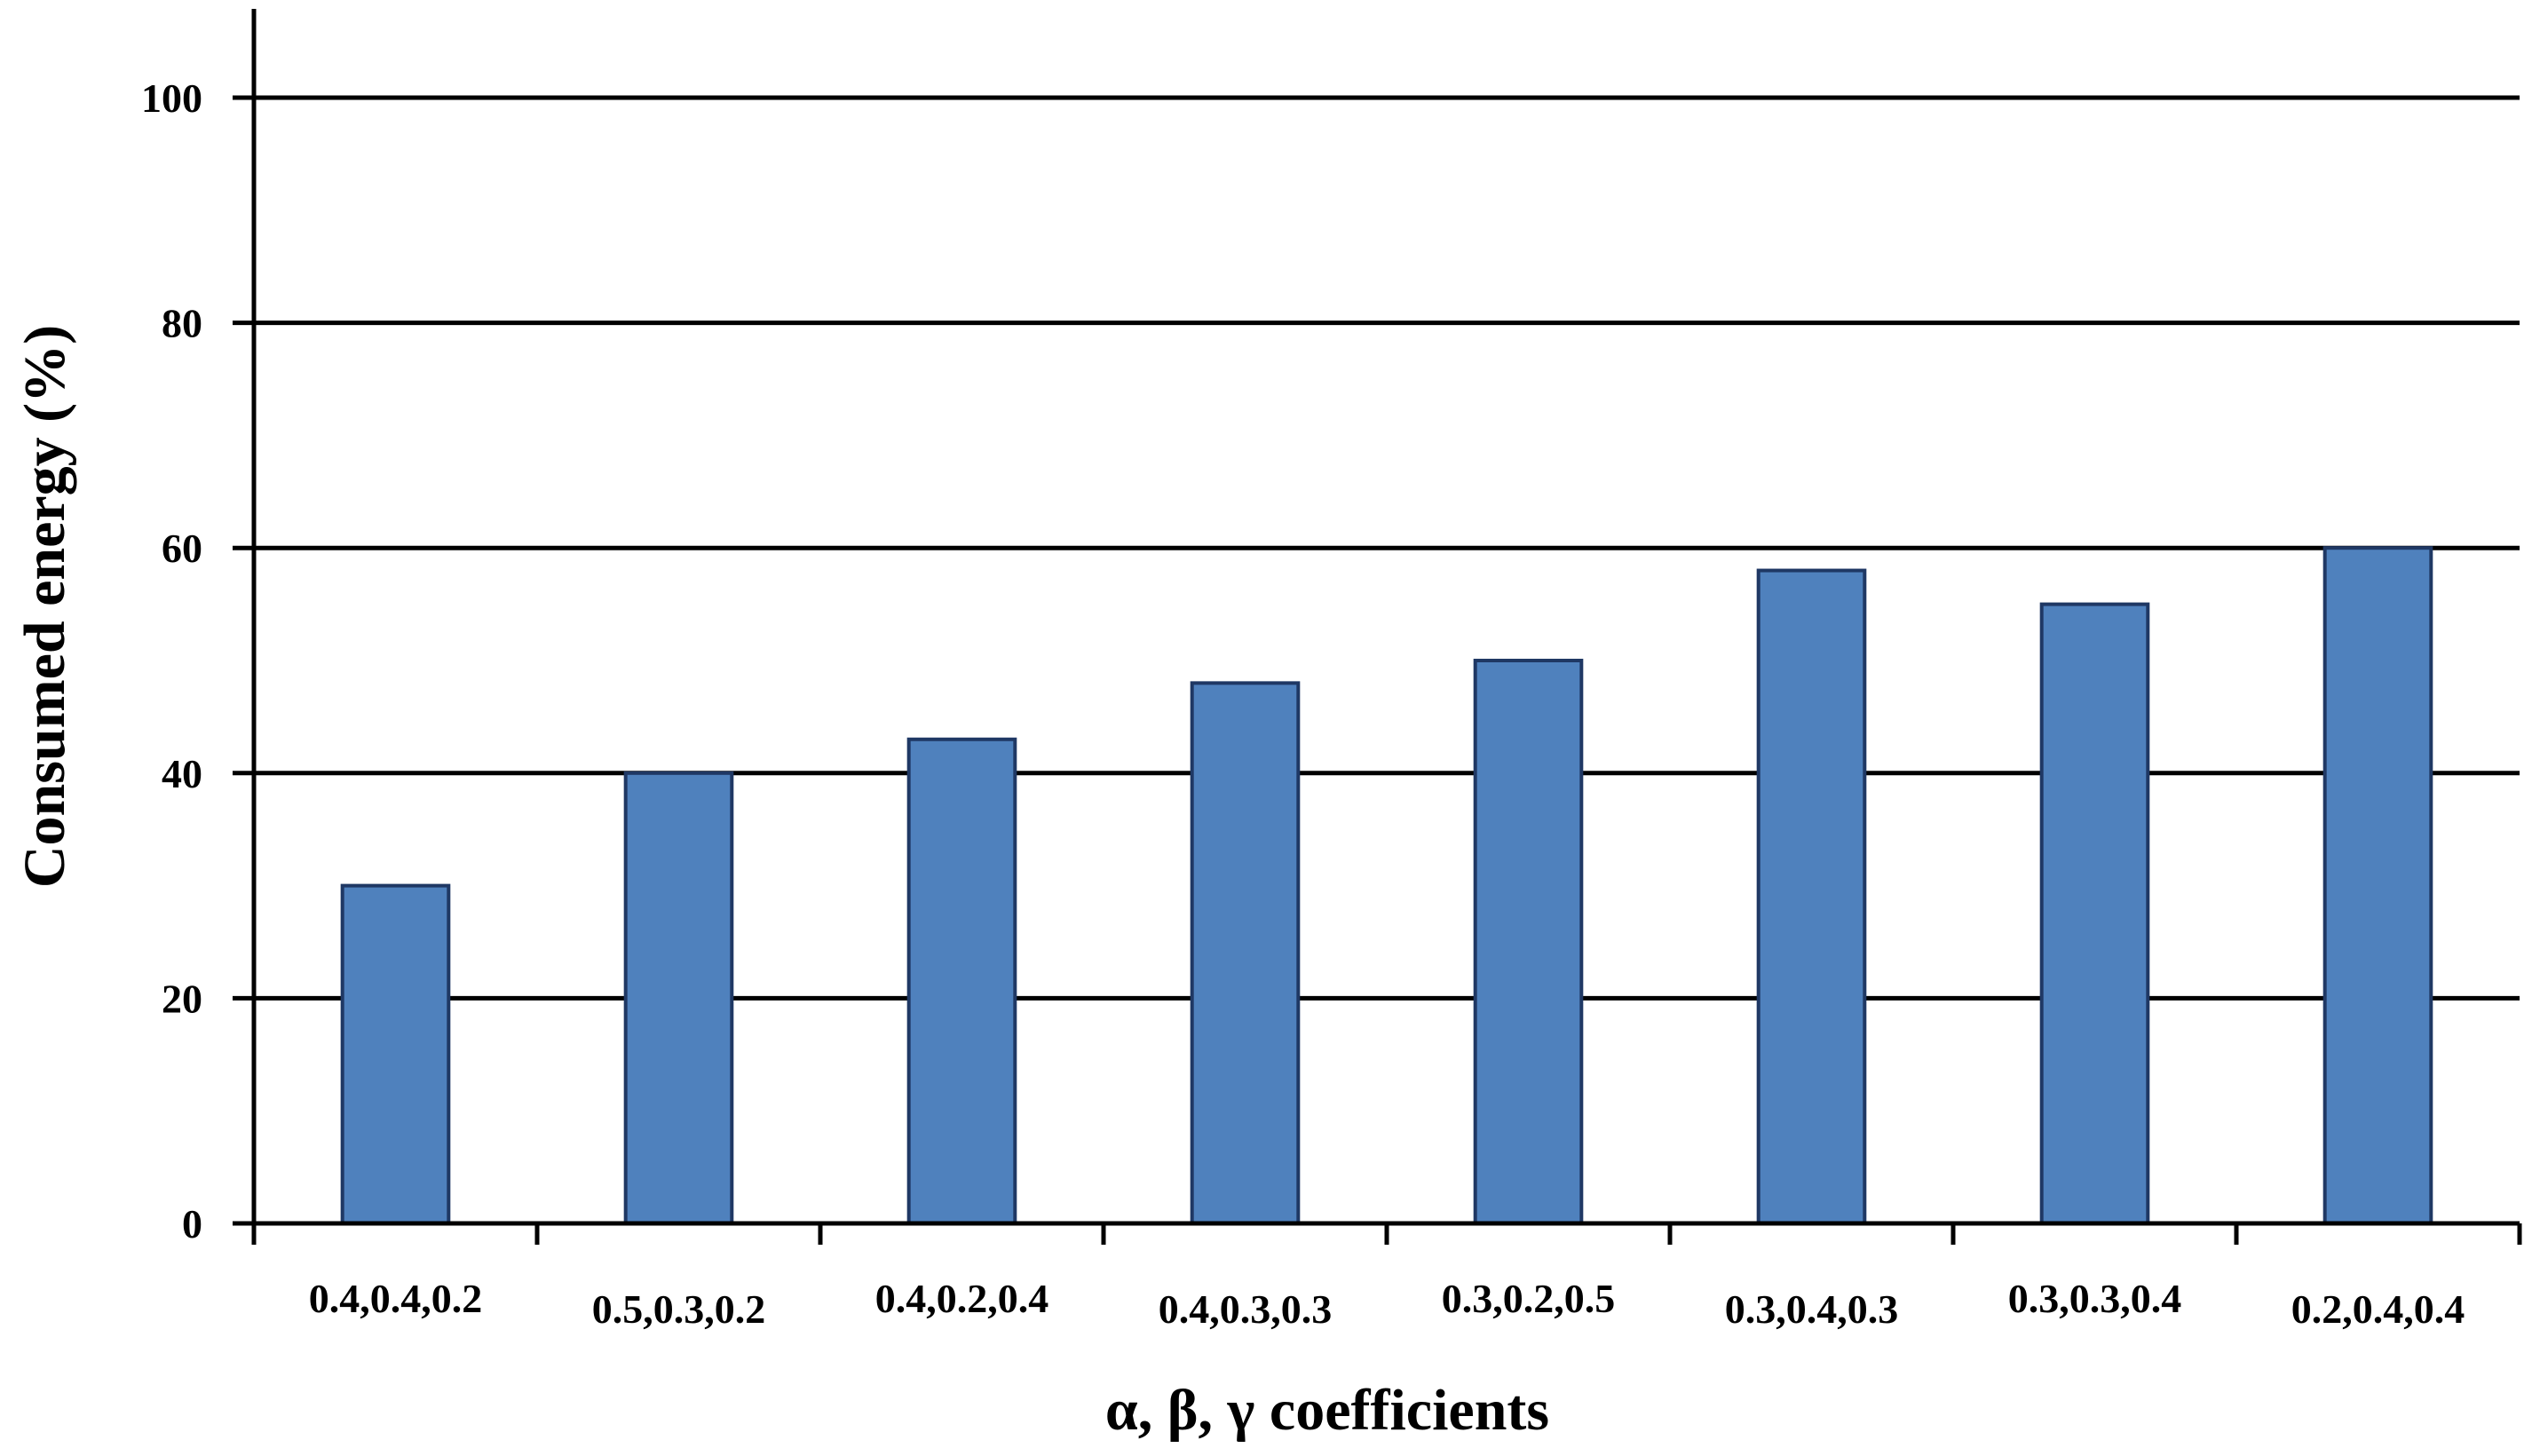 This screenshot has height=1456, width=2532. I want to click on x-tick-label: 0.4,0.2,0.4, so click(962, 1298).